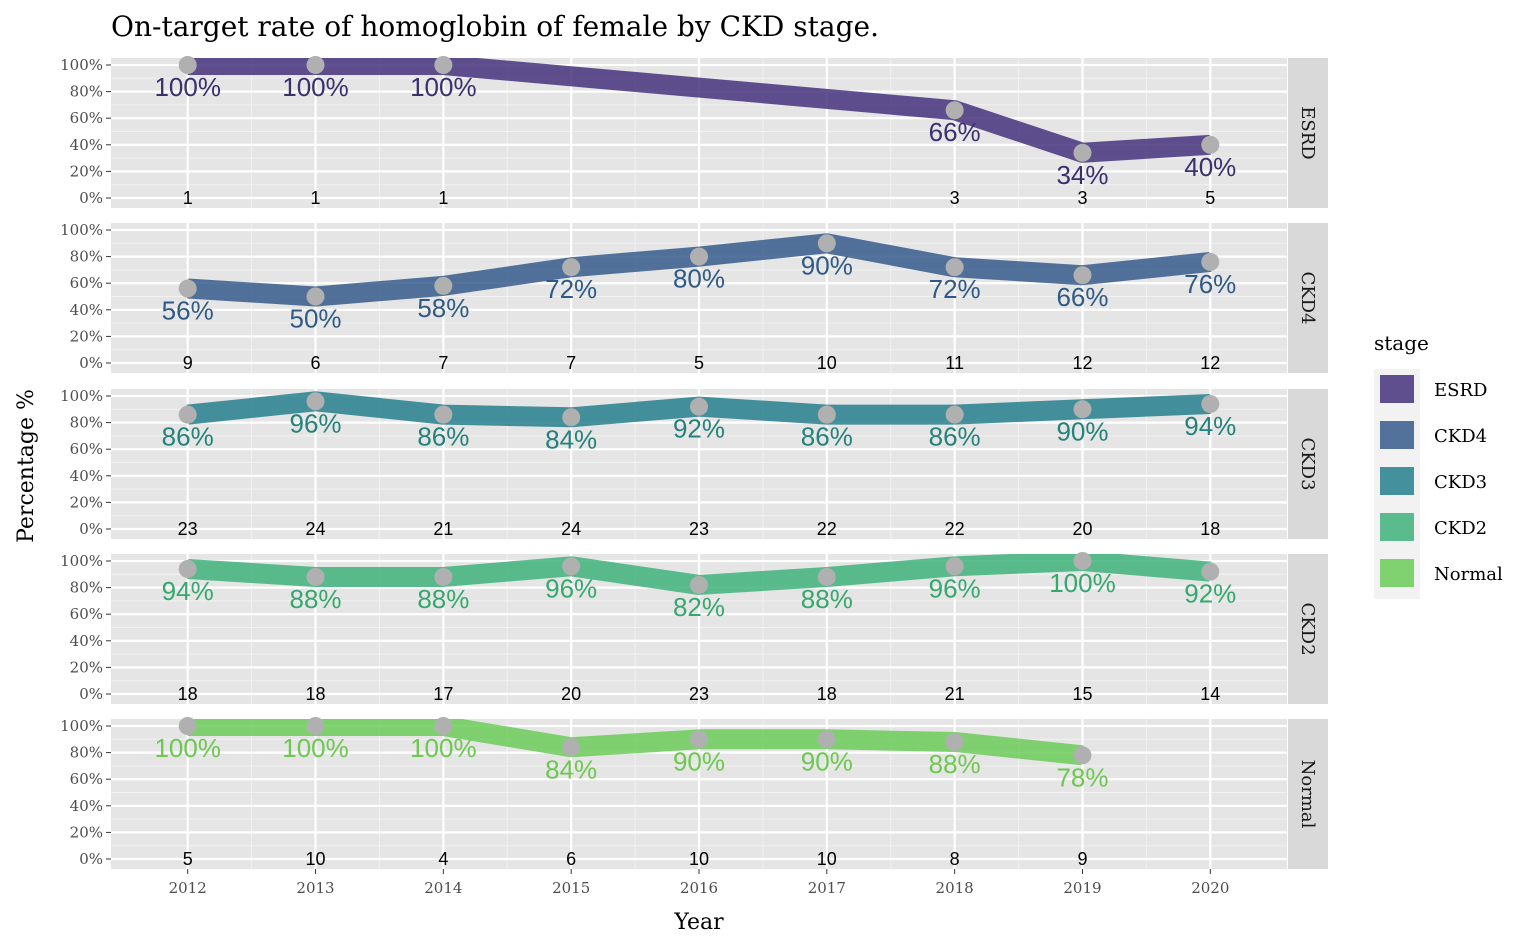 This screenshot has height=949, width=1536. Describe the element at coordinates (1438, 465) in the screenshot. I see `legend: stage ESRD CKD4 CKD3 CKD2 Normal` at that location.